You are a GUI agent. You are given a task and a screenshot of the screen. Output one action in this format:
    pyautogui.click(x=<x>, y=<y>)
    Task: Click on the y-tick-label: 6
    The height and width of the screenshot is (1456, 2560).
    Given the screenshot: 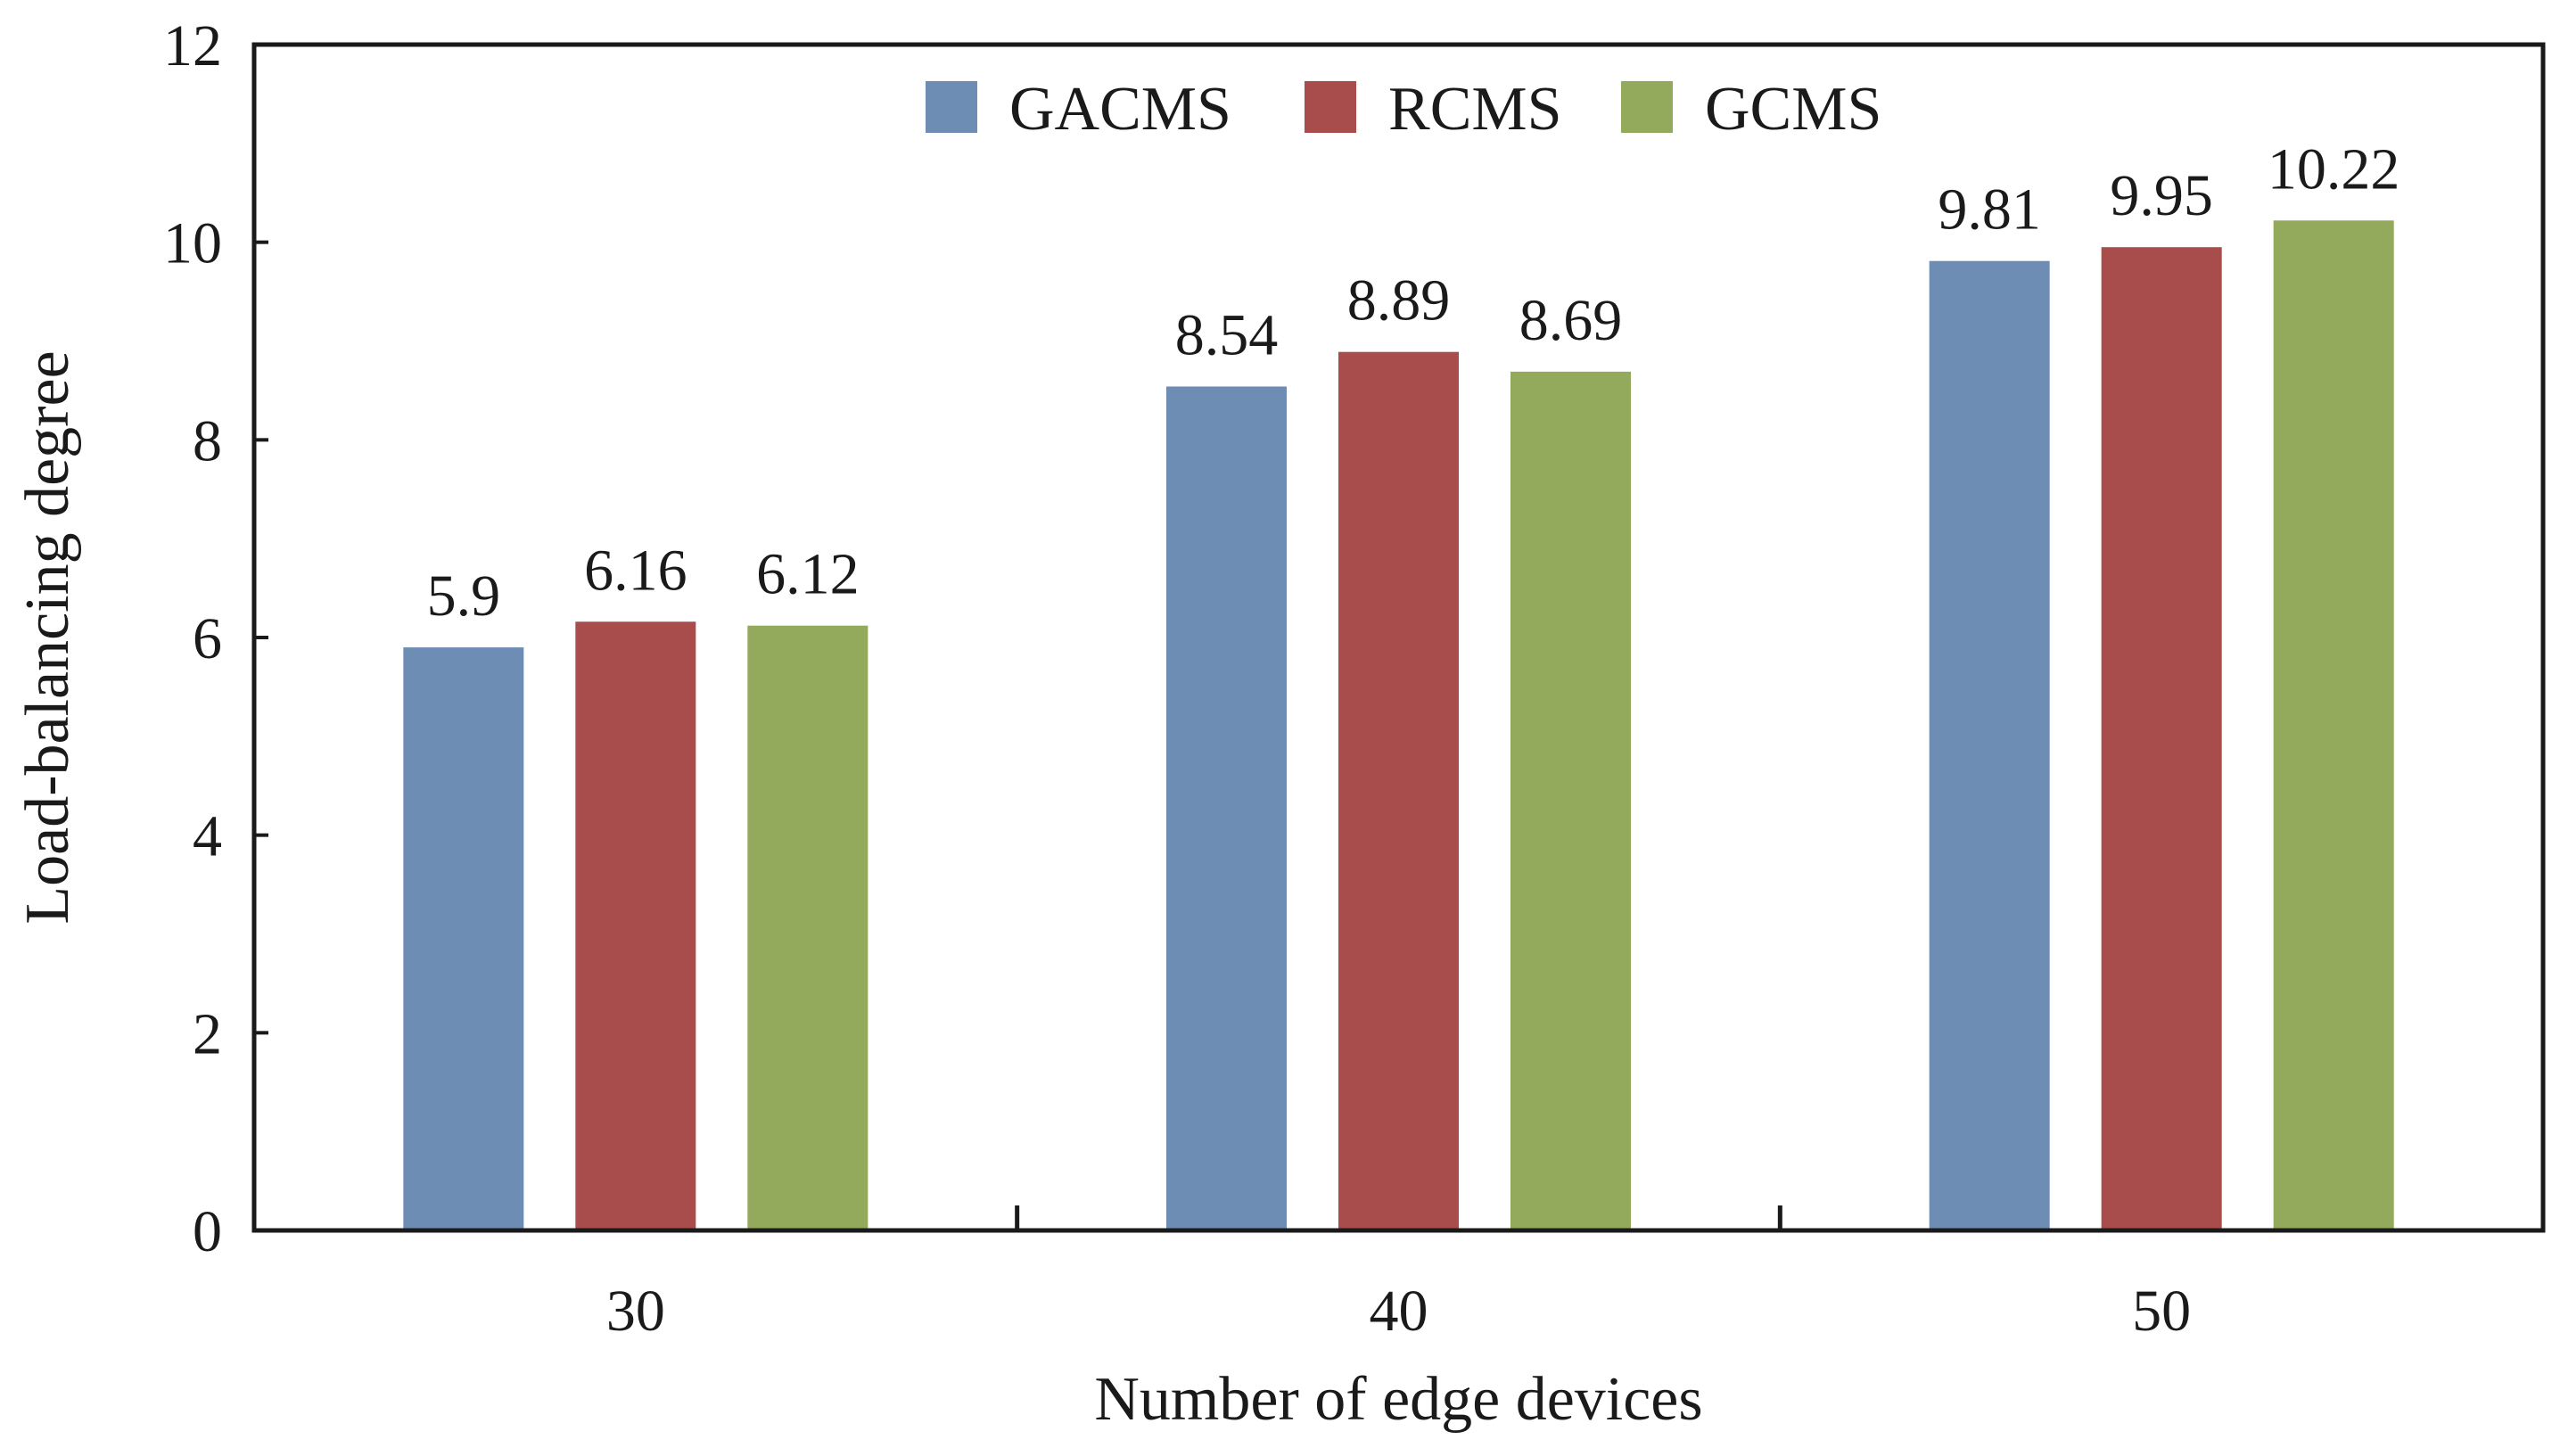 What is the action you would take?
    pyautogui.click(x=208, y=638)
    